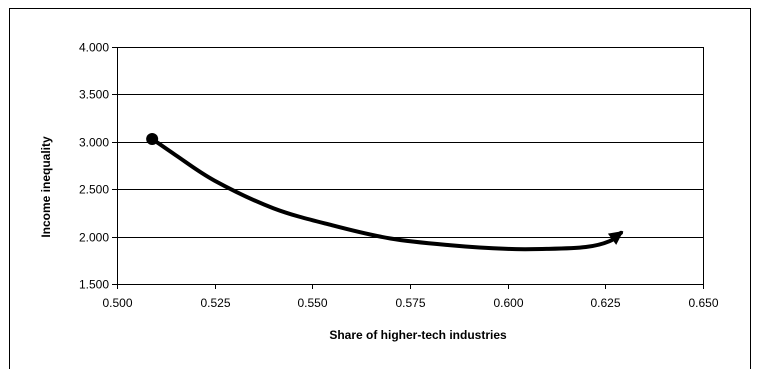  What do you see at coordinates (94, 238) in the screenshot?
I see `y-tick-label: 2.000` at bounding box center [94, 238].